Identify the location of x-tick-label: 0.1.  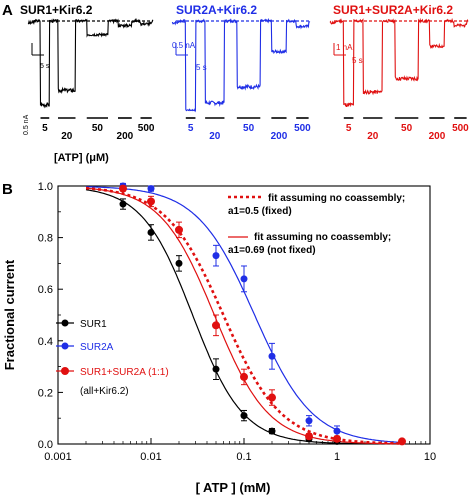
(243, 457).